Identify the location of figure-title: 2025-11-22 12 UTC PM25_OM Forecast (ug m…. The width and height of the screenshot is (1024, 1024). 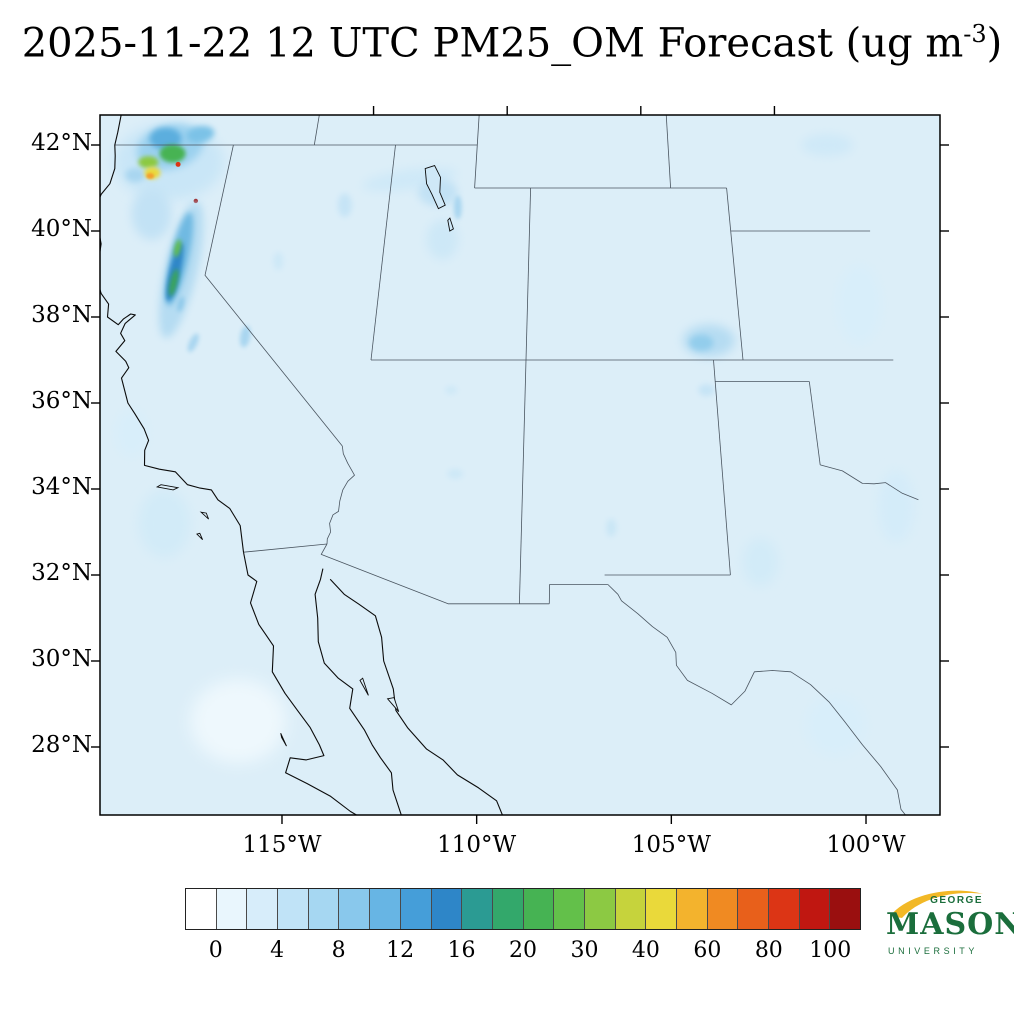
(512, 43).